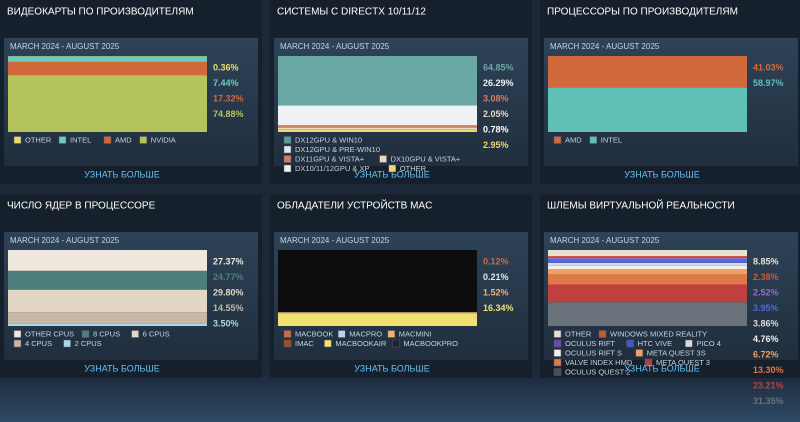  What do you see at coordinates (337, 149) in the screenshot?
I see `legend-label: DX12GPU & PRE-WIN10` at bounding box center [337, 149].